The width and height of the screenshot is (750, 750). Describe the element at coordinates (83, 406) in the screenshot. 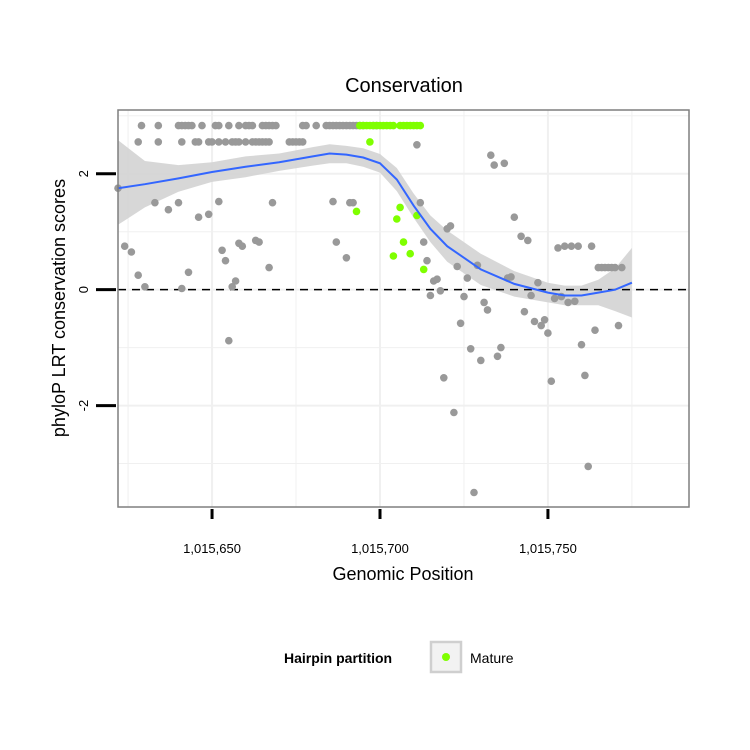

I see `y-tick-label: -2` at that location.